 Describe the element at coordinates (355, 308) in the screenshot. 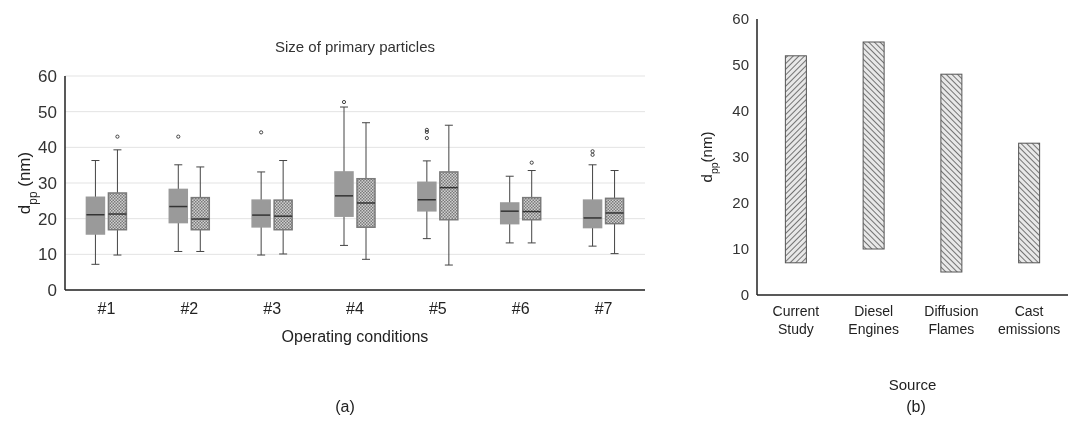

I see `x-tick-label: #4` at that location.